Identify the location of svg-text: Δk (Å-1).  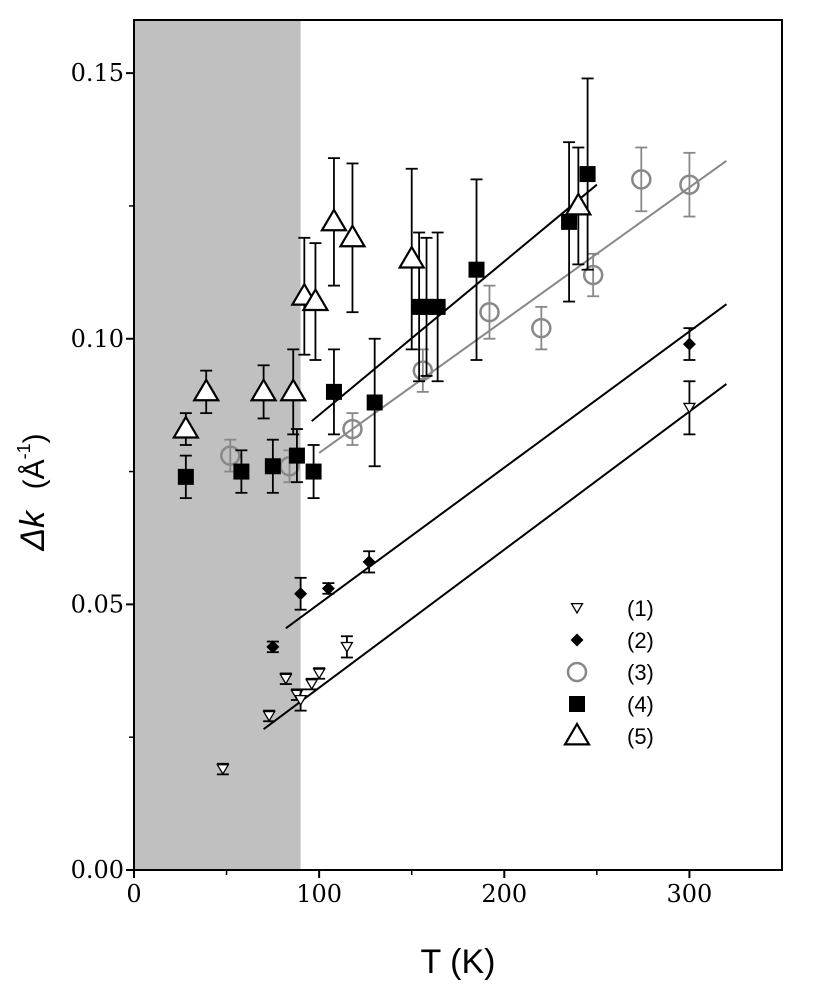
(33, 492).